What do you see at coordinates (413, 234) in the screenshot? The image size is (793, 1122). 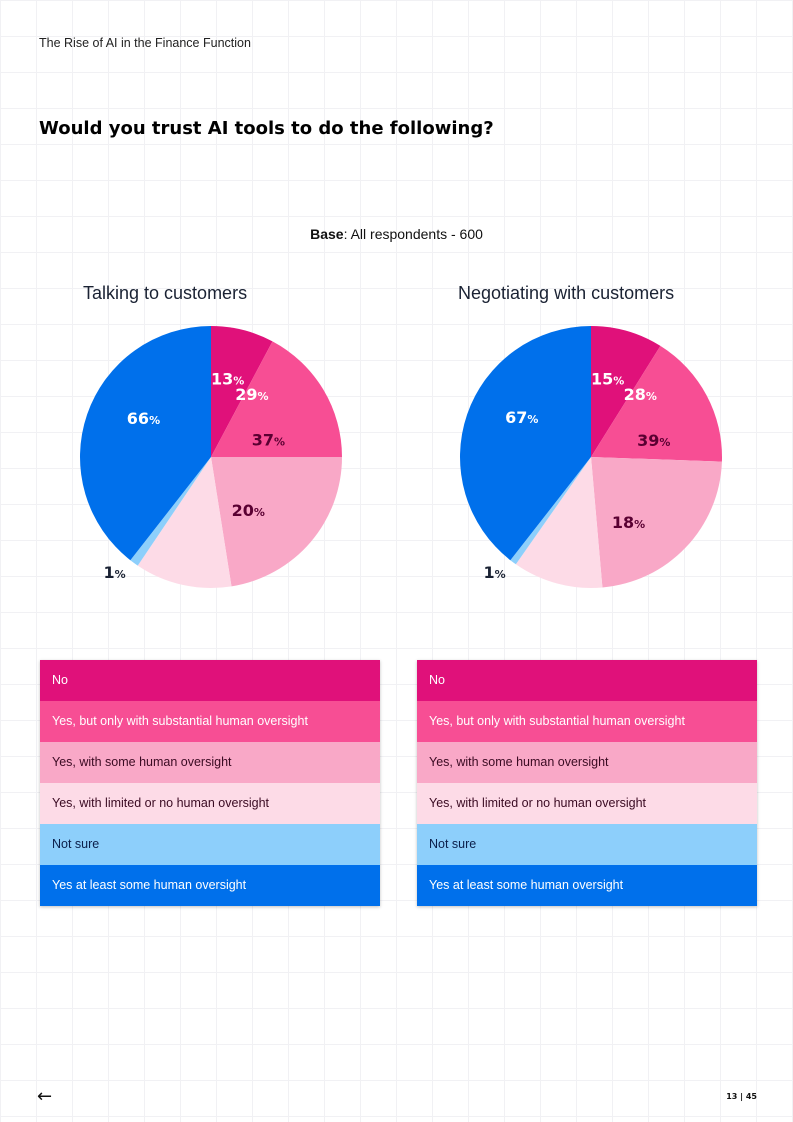 I see `base-text: : All respondents - 600` at bounding box center [413, 234].